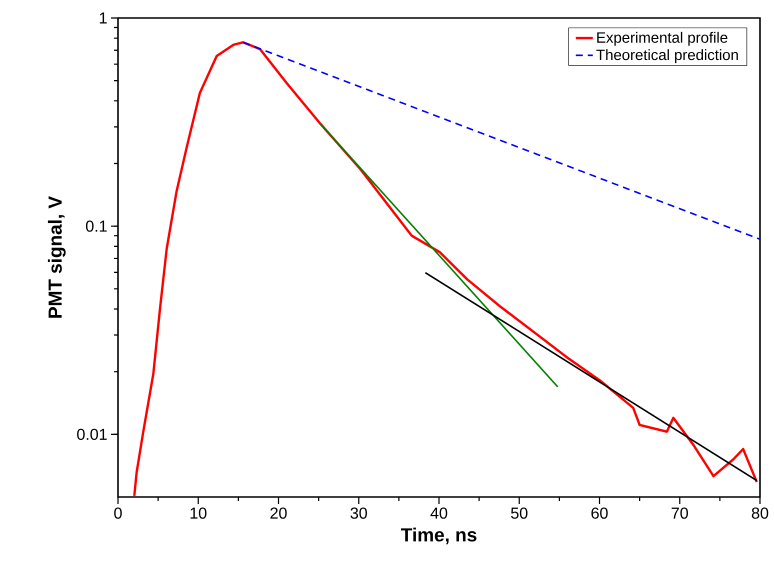 Image resolution: width=774 pixels, height=585 pixels. Describe the element at coordinates (599, 513) in the screenshot. I see `x-tick-label: 60` at that location.